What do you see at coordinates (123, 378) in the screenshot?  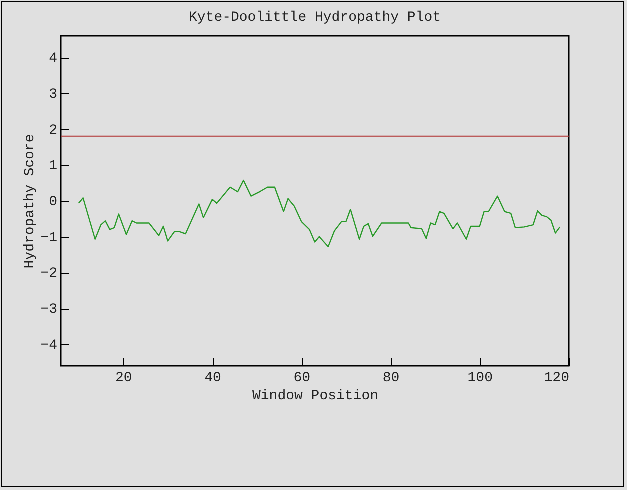 I see `x-tick-label: 20` at bounding box center [123, 378].